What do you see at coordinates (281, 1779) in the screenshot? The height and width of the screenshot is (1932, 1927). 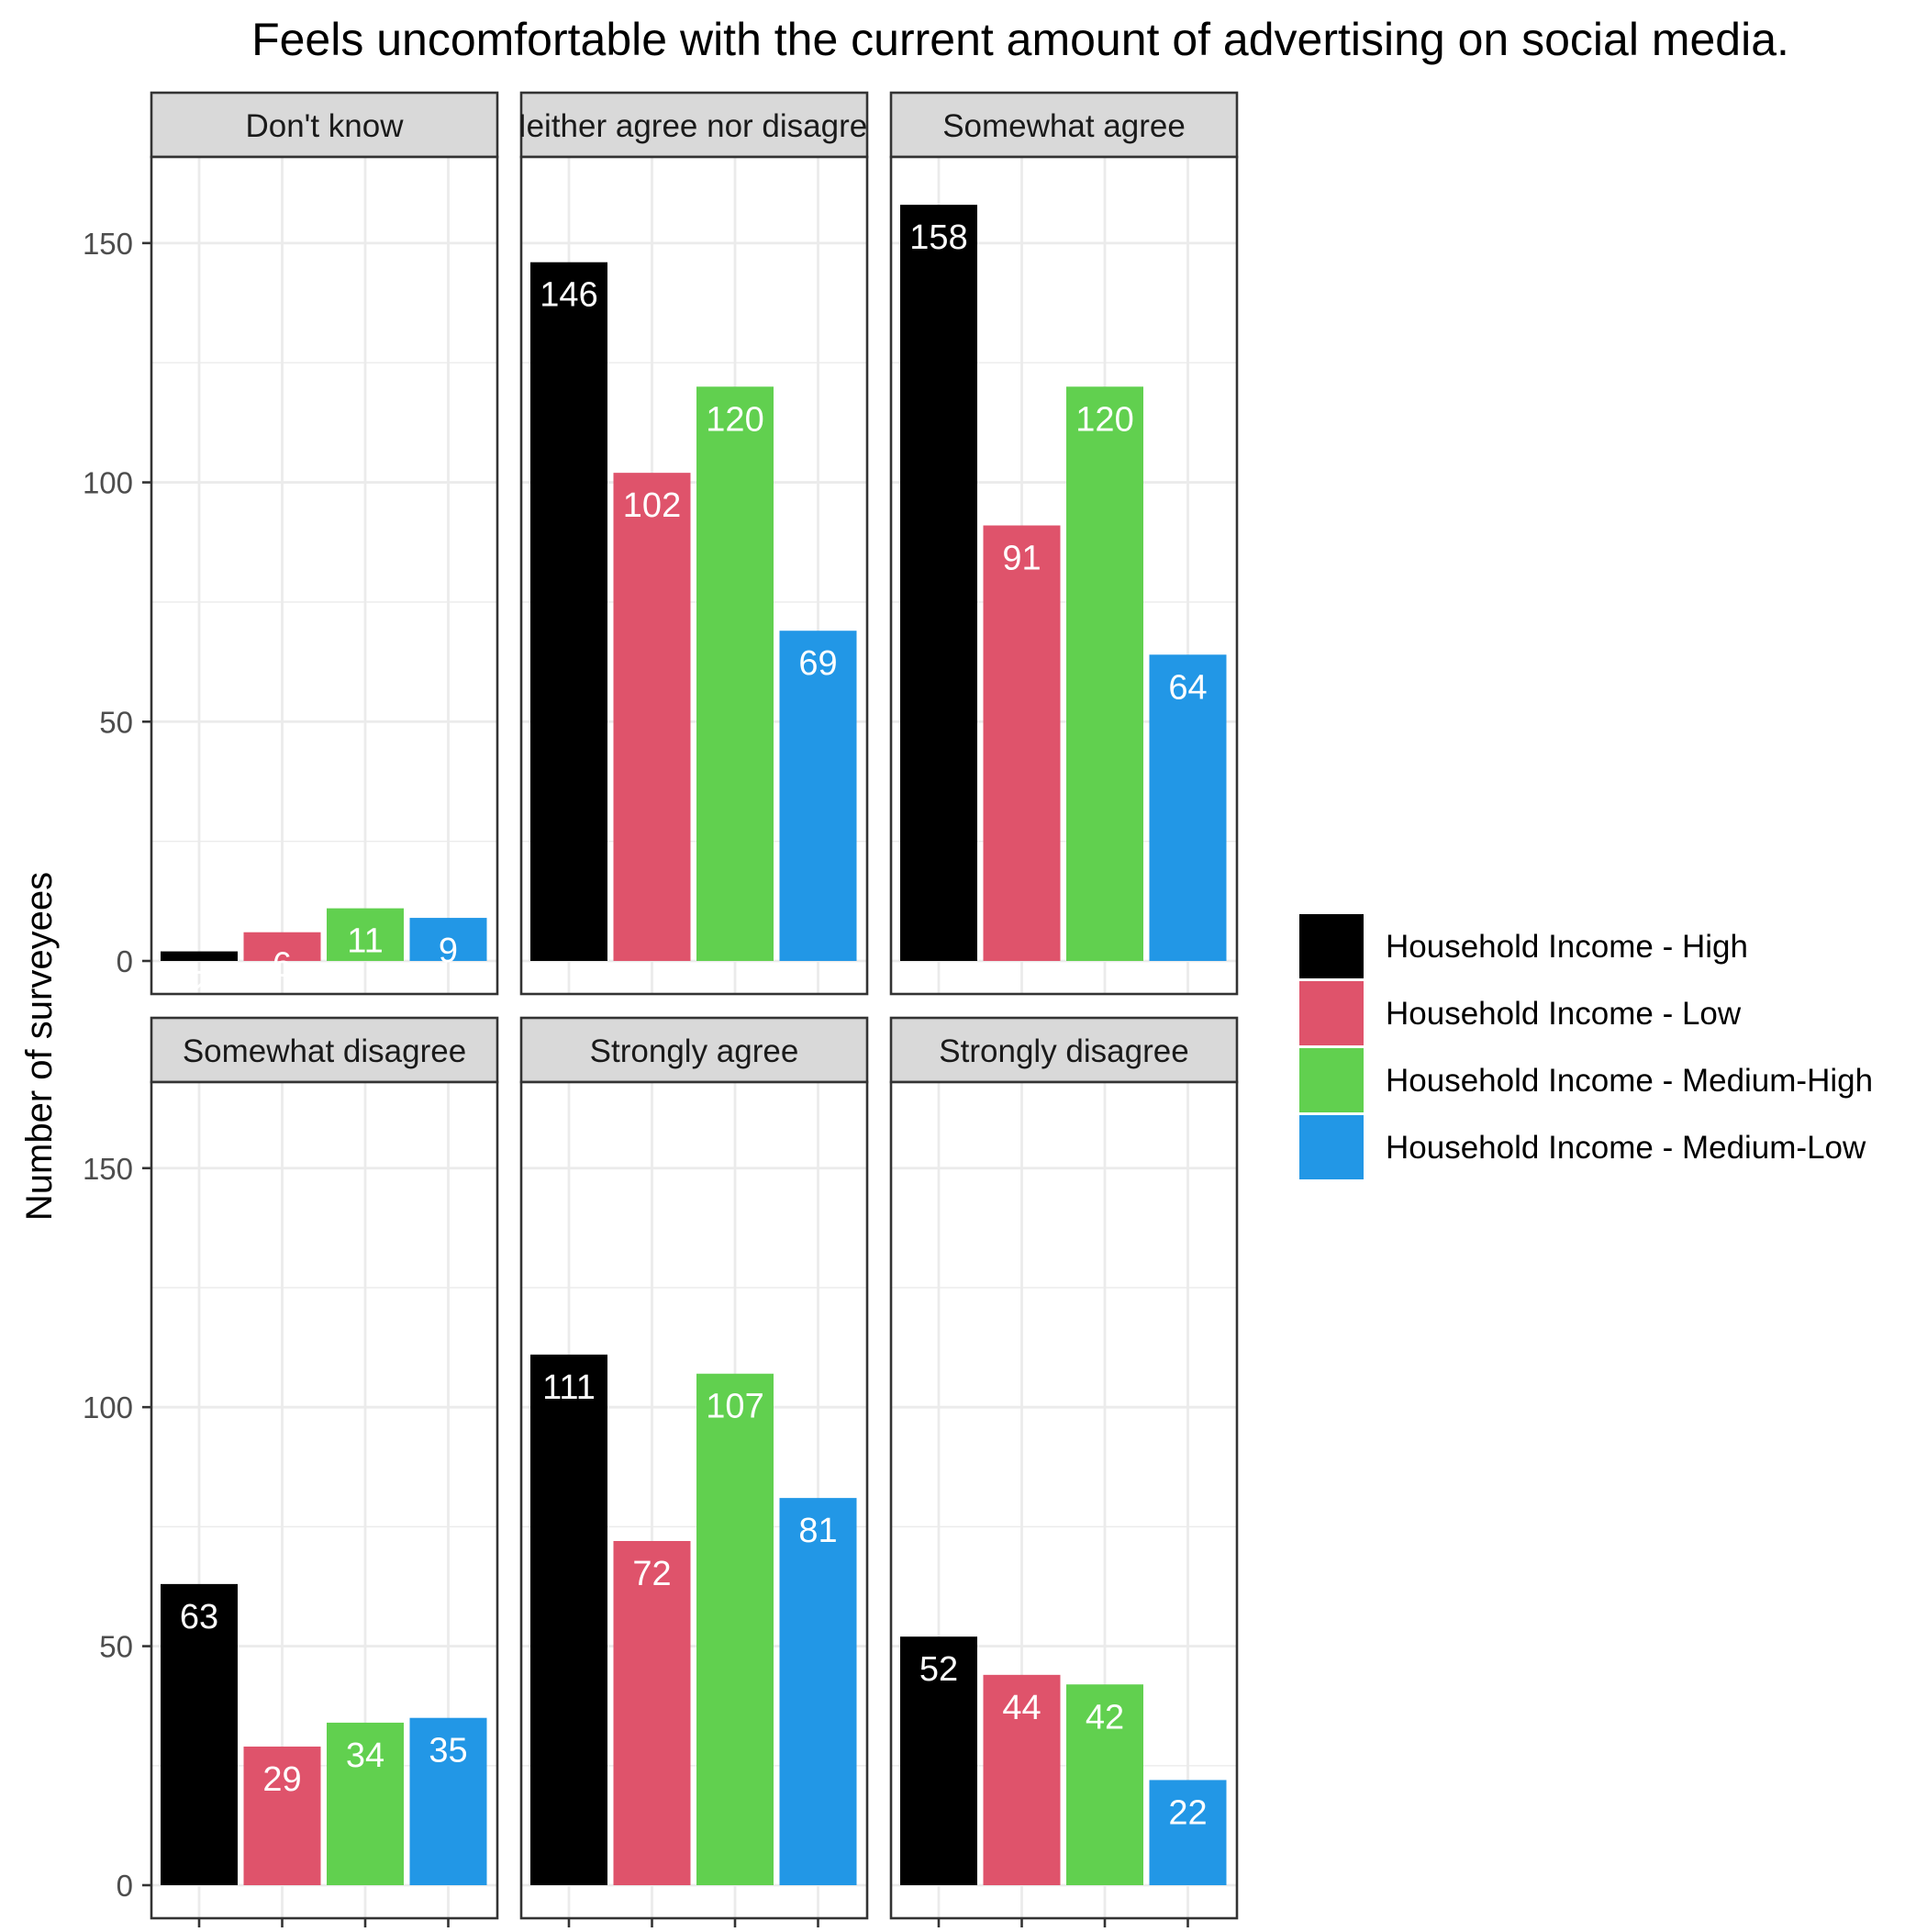 I see `data-label: 29` at bounding box center [281, 1779].